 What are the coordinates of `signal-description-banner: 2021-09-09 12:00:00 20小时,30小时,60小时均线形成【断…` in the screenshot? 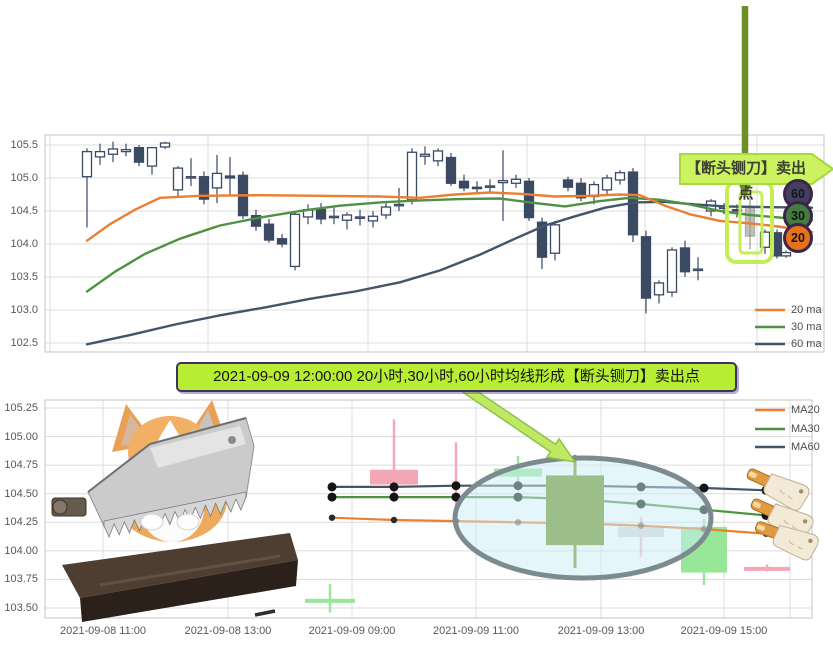 It's located at (456, 377).